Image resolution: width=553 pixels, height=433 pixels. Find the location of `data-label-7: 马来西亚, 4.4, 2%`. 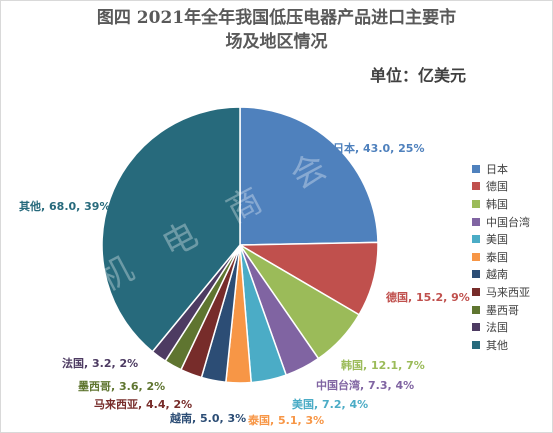

data-label-7: 马来西亚, 4.4, 2% is located at coordinates (143, 404).